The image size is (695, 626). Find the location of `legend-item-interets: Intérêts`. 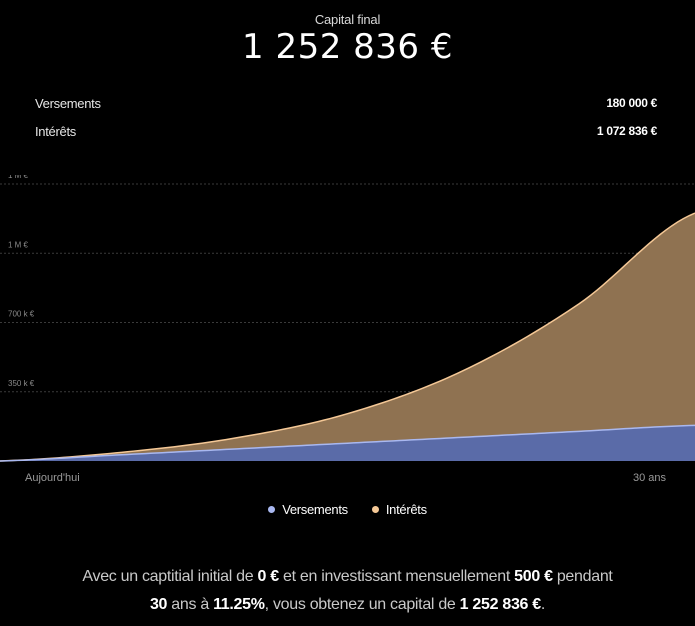

legend-item-interets: Intérêts is located at coordinates (399, 509).